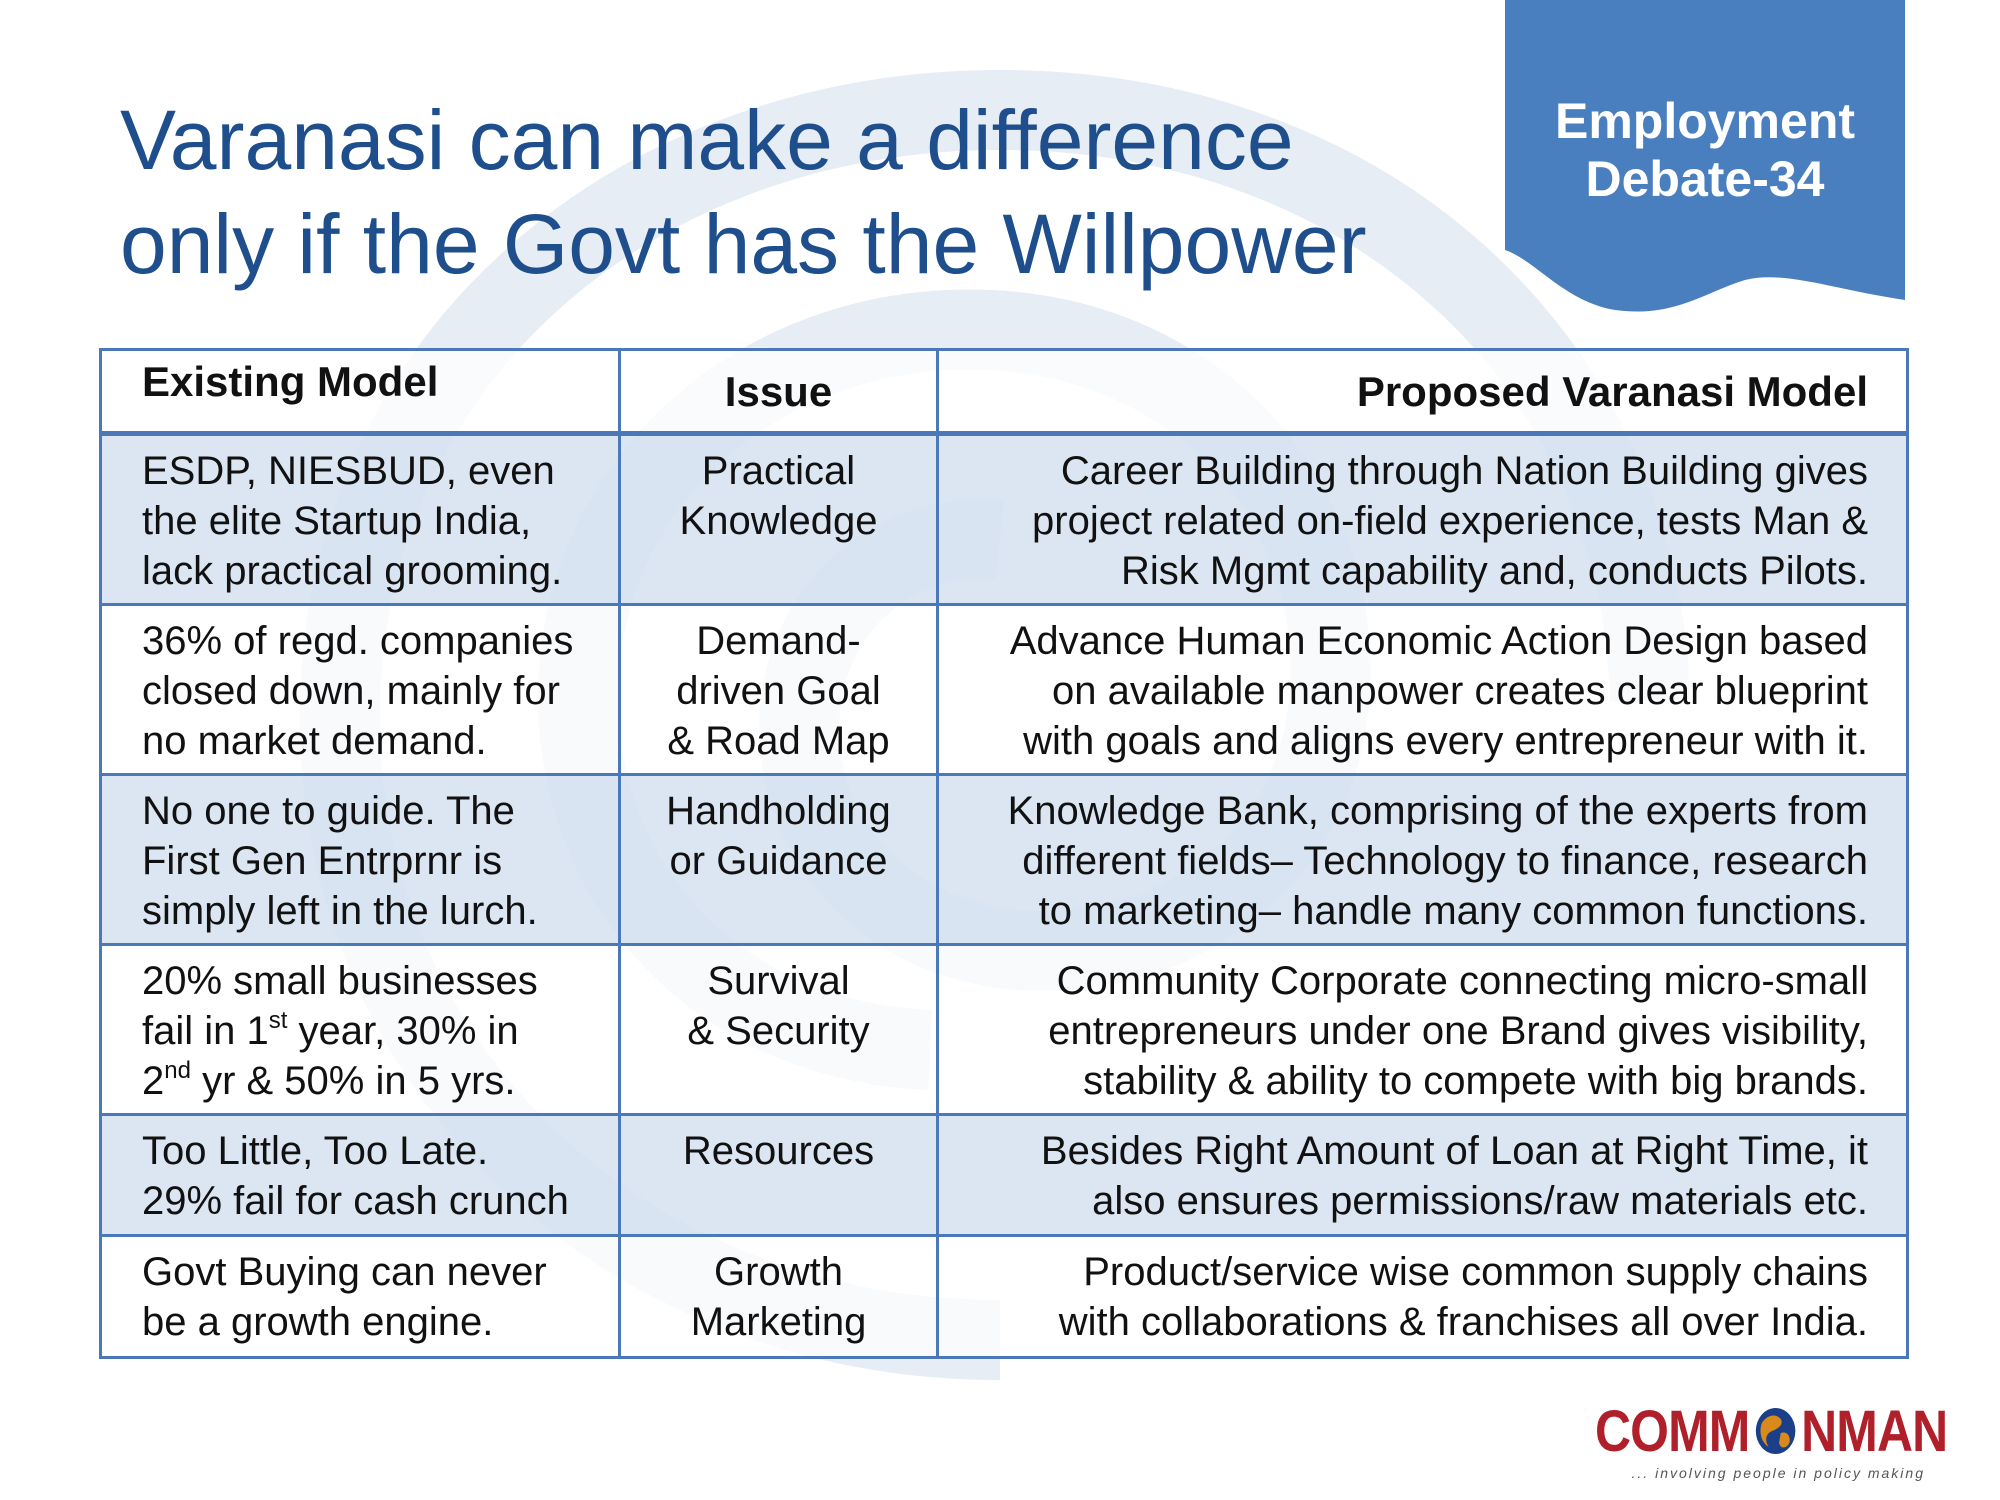  I want to click on tag-text: Employment Debate-34, so click(1705, 150).